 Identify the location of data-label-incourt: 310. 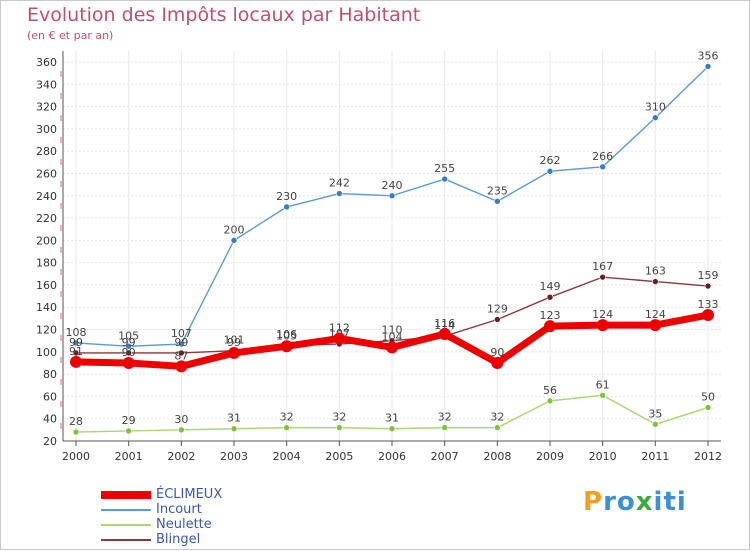
(655, 107).